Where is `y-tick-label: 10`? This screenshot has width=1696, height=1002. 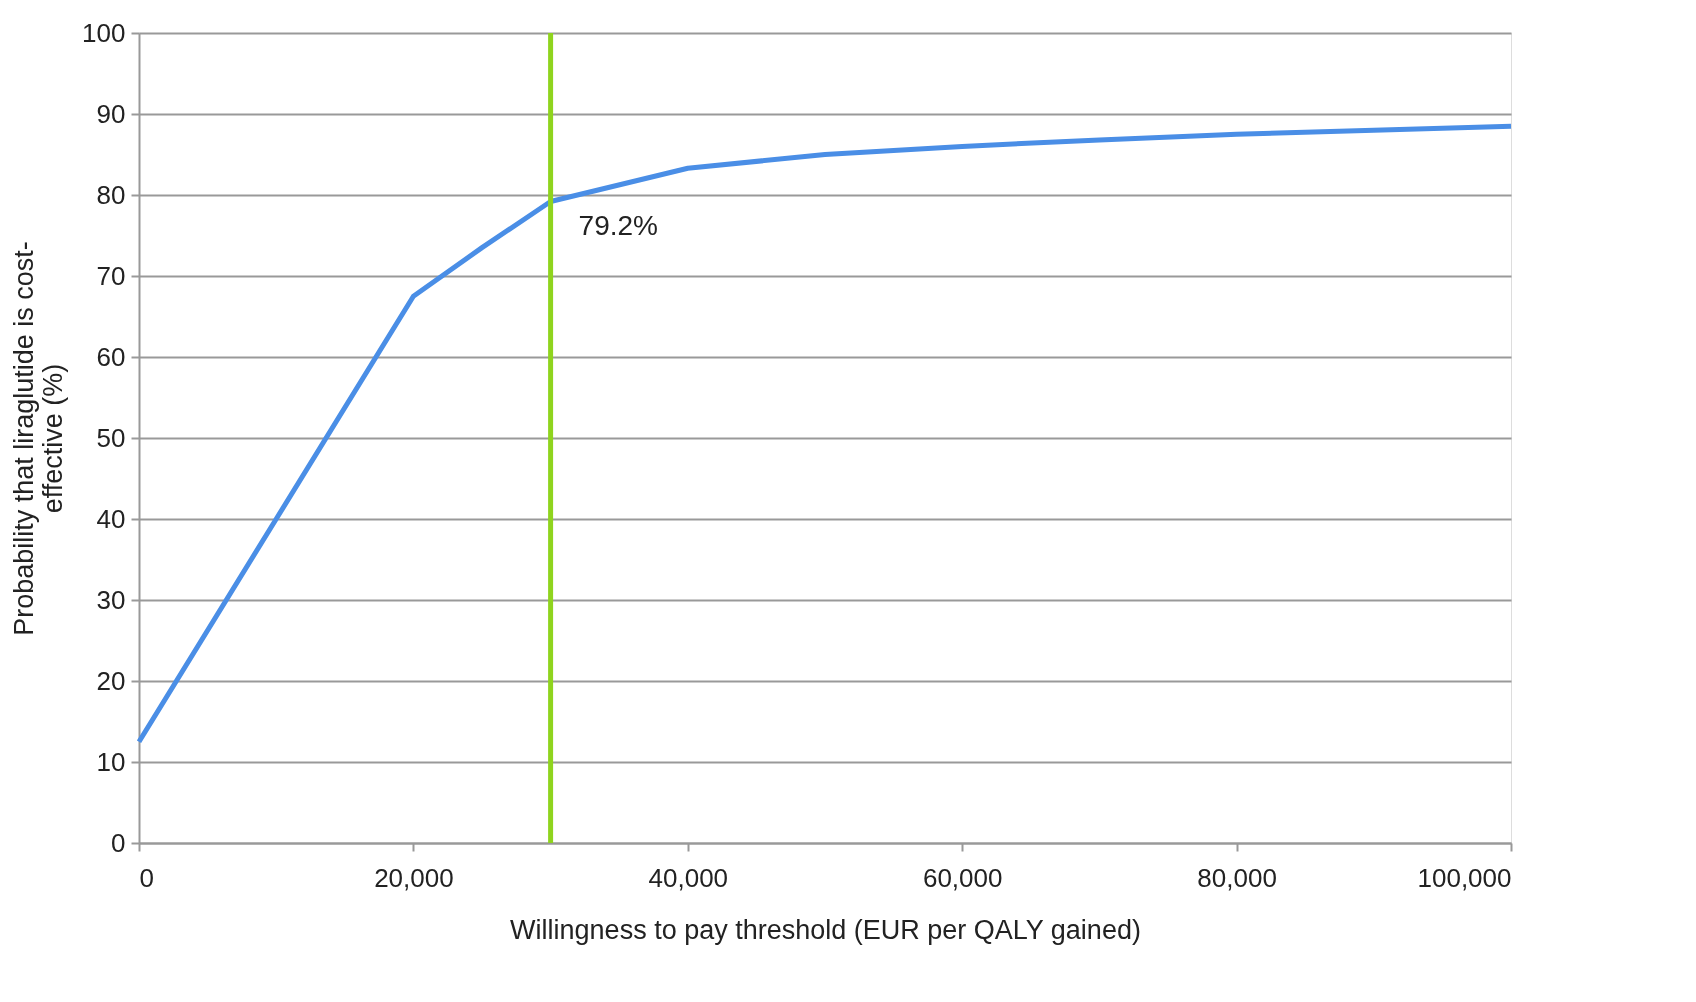
y-tick-label: 10 is located at coordinates (111, 761).